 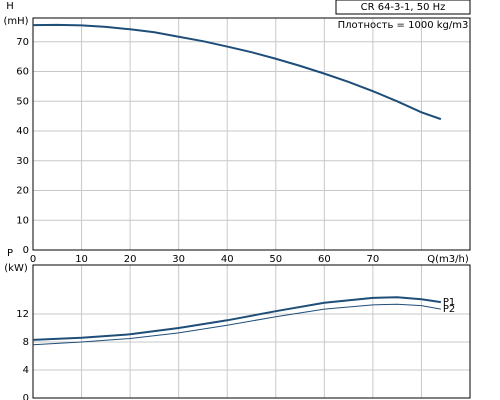 What do you see at coordinates (22, 314) in the screenshot?
I see `y-tick-label: 12` at bounding box center [22, 314].